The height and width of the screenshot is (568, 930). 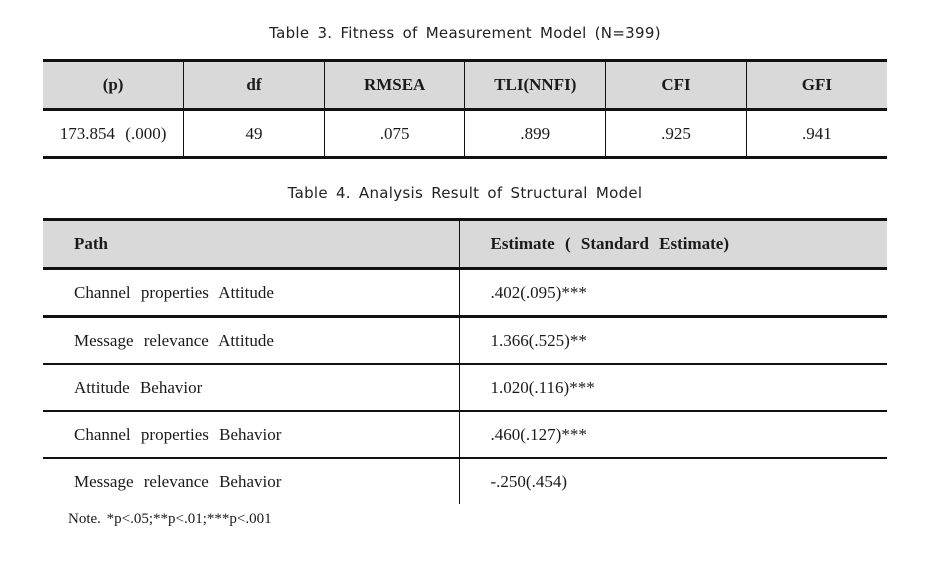 What do you see at coordinates (251, 244) in the screenshot?
I see `header-path: Path` at bounding box center [251, 244].